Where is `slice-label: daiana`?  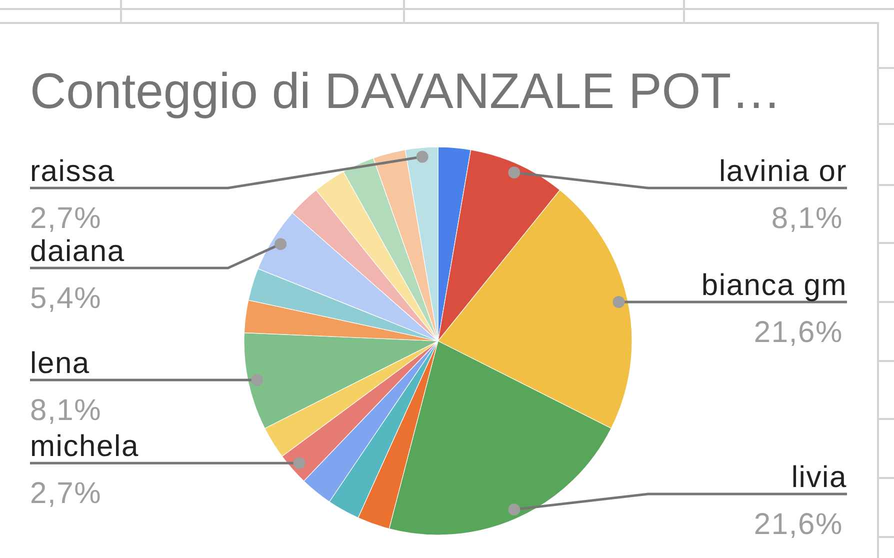
slice-label: daiana is located at coordinates (77, 251).